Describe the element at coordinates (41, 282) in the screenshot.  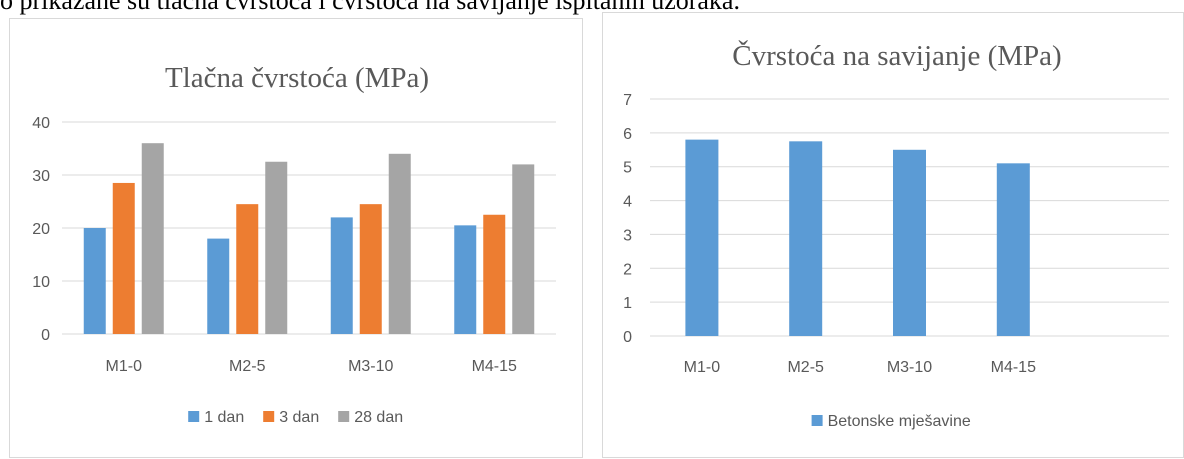
I see `y-tick-label: 10` at that location.